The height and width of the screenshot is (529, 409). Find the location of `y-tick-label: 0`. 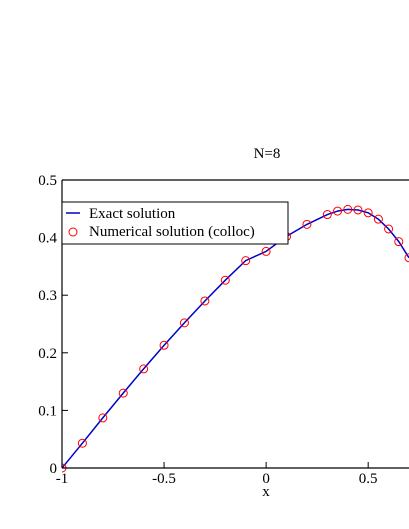

y-tick-label: 0 is located at coordinates (54, 469).